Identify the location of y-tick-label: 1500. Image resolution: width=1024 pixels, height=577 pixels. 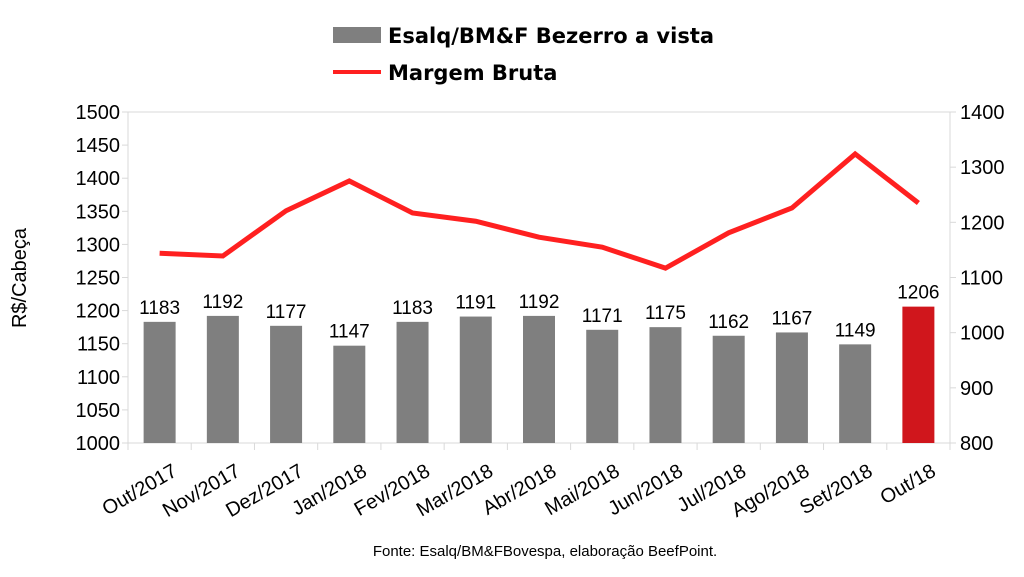
(98, 113).